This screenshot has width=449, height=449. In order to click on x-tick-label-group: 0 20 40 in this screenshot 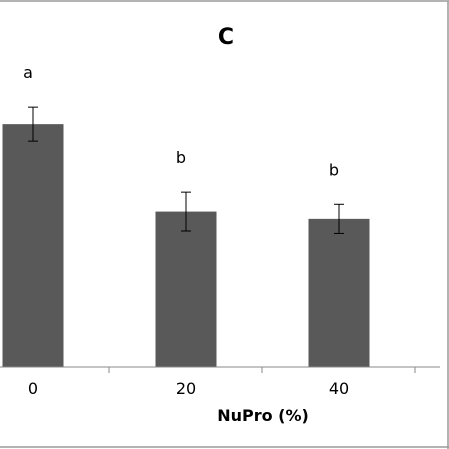, I will do `click(188, 388)`.